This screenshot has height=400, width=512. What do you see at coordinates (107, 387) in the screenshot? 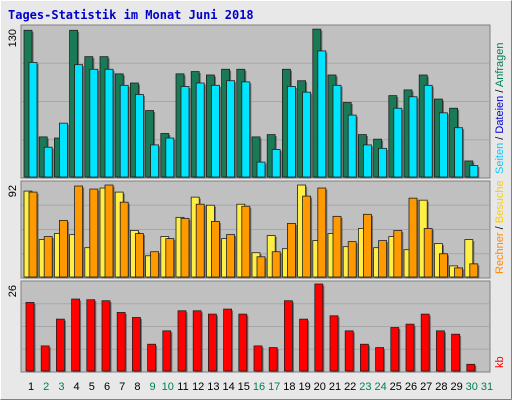
I see `x-tick-label: 6` at bounding box center [107, 387].